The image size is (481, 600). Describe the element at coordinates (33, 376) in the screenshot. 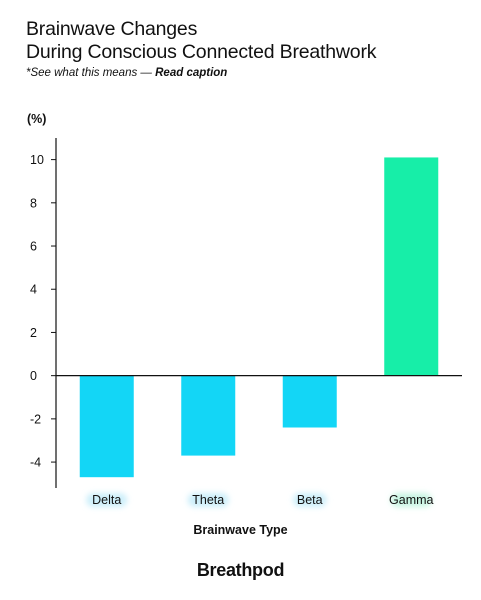

I see `y-tick-label: 0` at that location.